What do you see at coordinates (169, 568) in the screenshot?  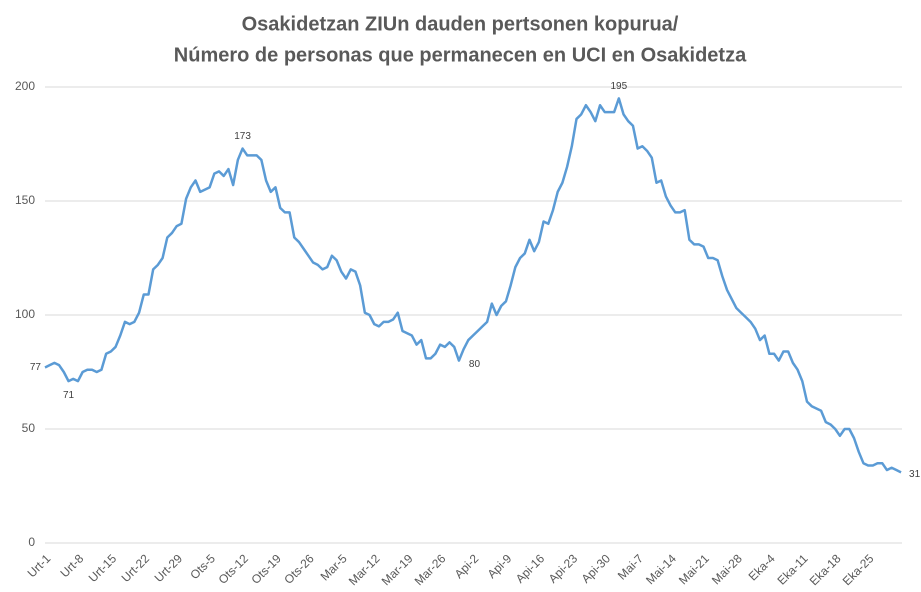 I see `x-tick-label: Urt-29` at bounding box center [169, 568].